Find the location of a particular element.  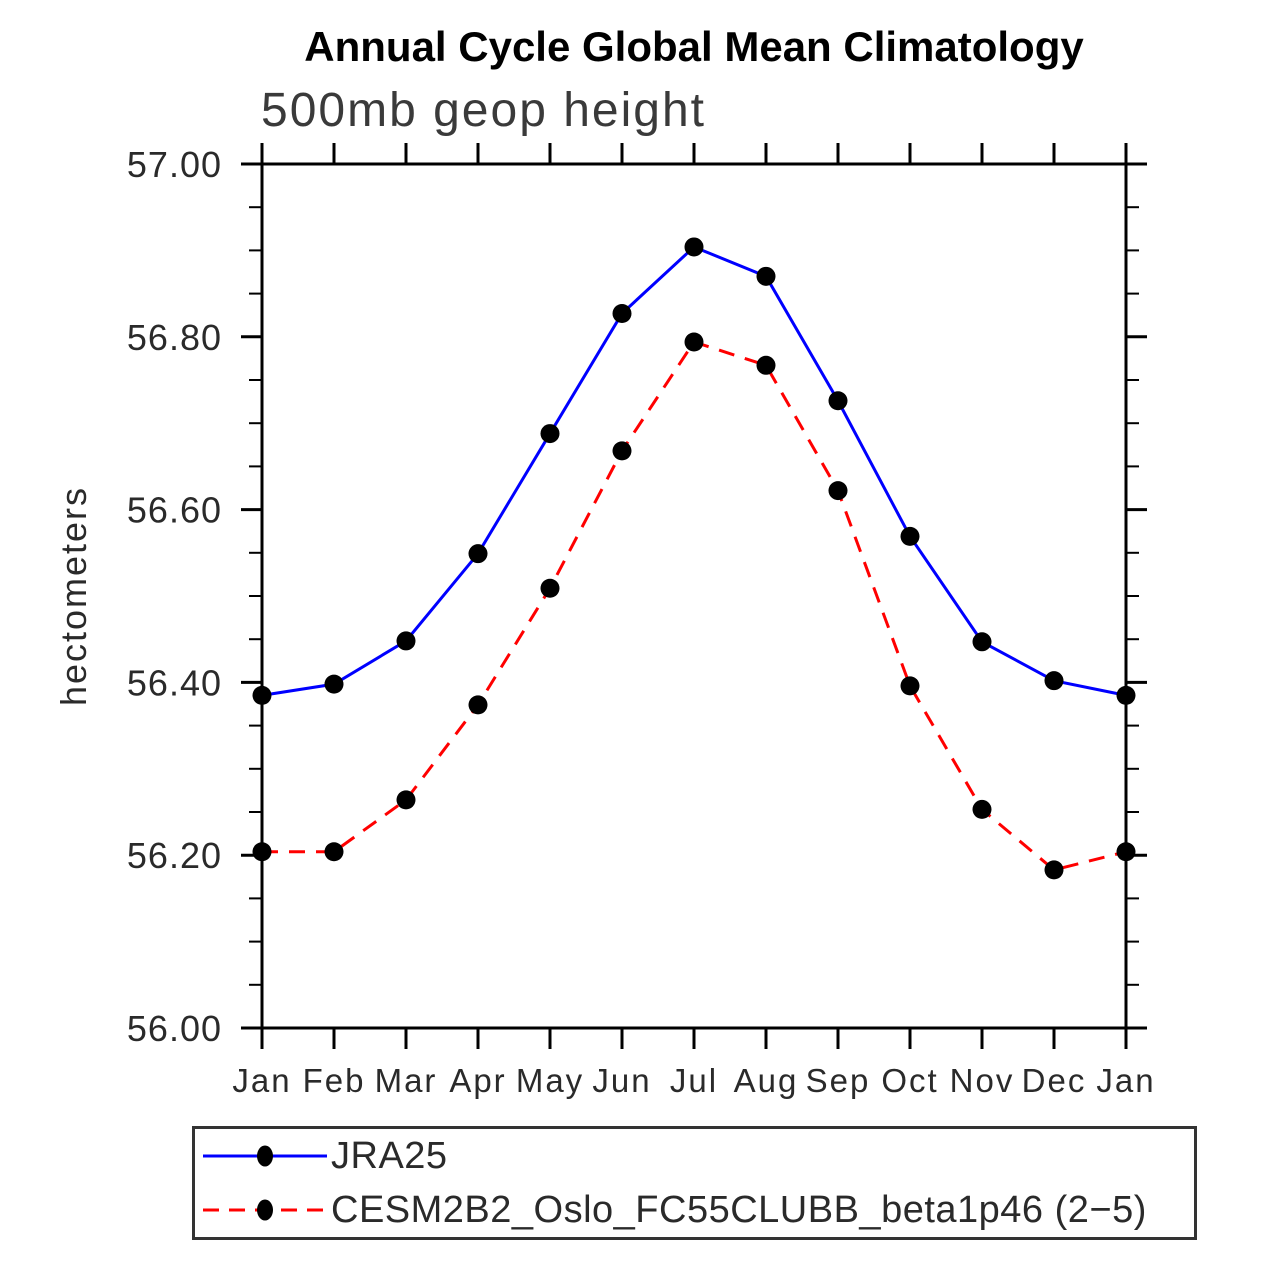

x-tick-label: Jul is located at coordinates (694, 1080).